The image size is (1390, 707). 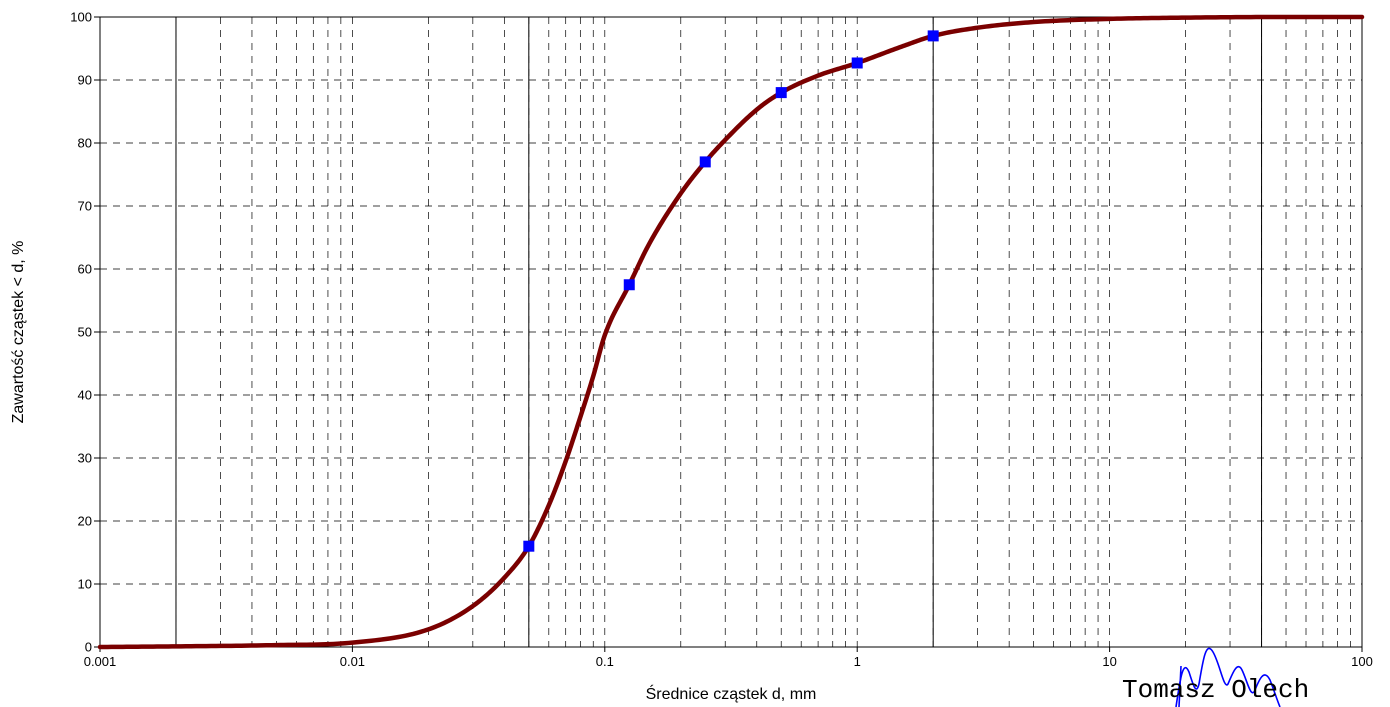 I want to click on x-tick-label: 0.001, so click(x=100, y=661).